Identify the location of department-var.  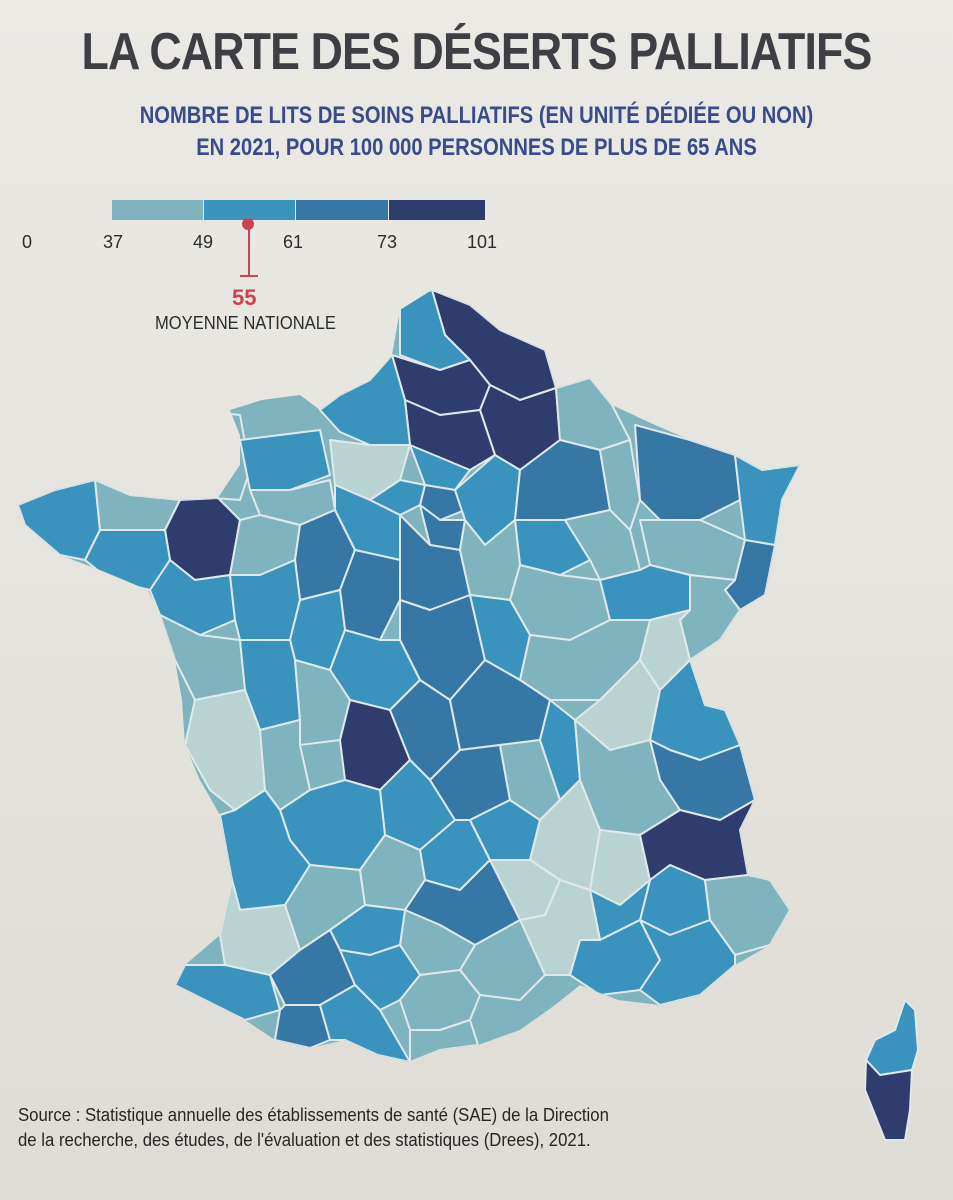
(687, 962).